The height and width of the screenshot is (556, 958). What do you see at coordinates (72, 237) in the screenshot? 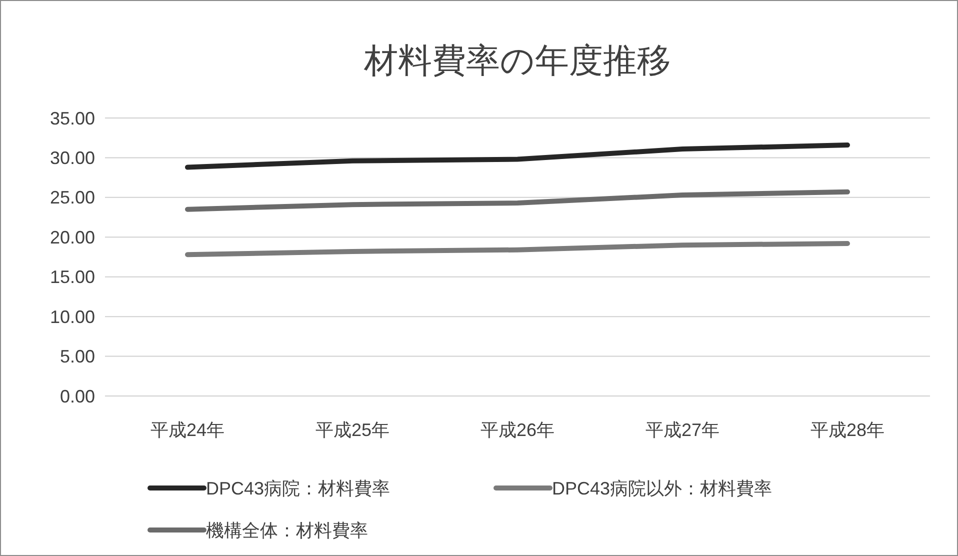
I see `y-tick-label: 20.00` at bounding box center [72, 237].